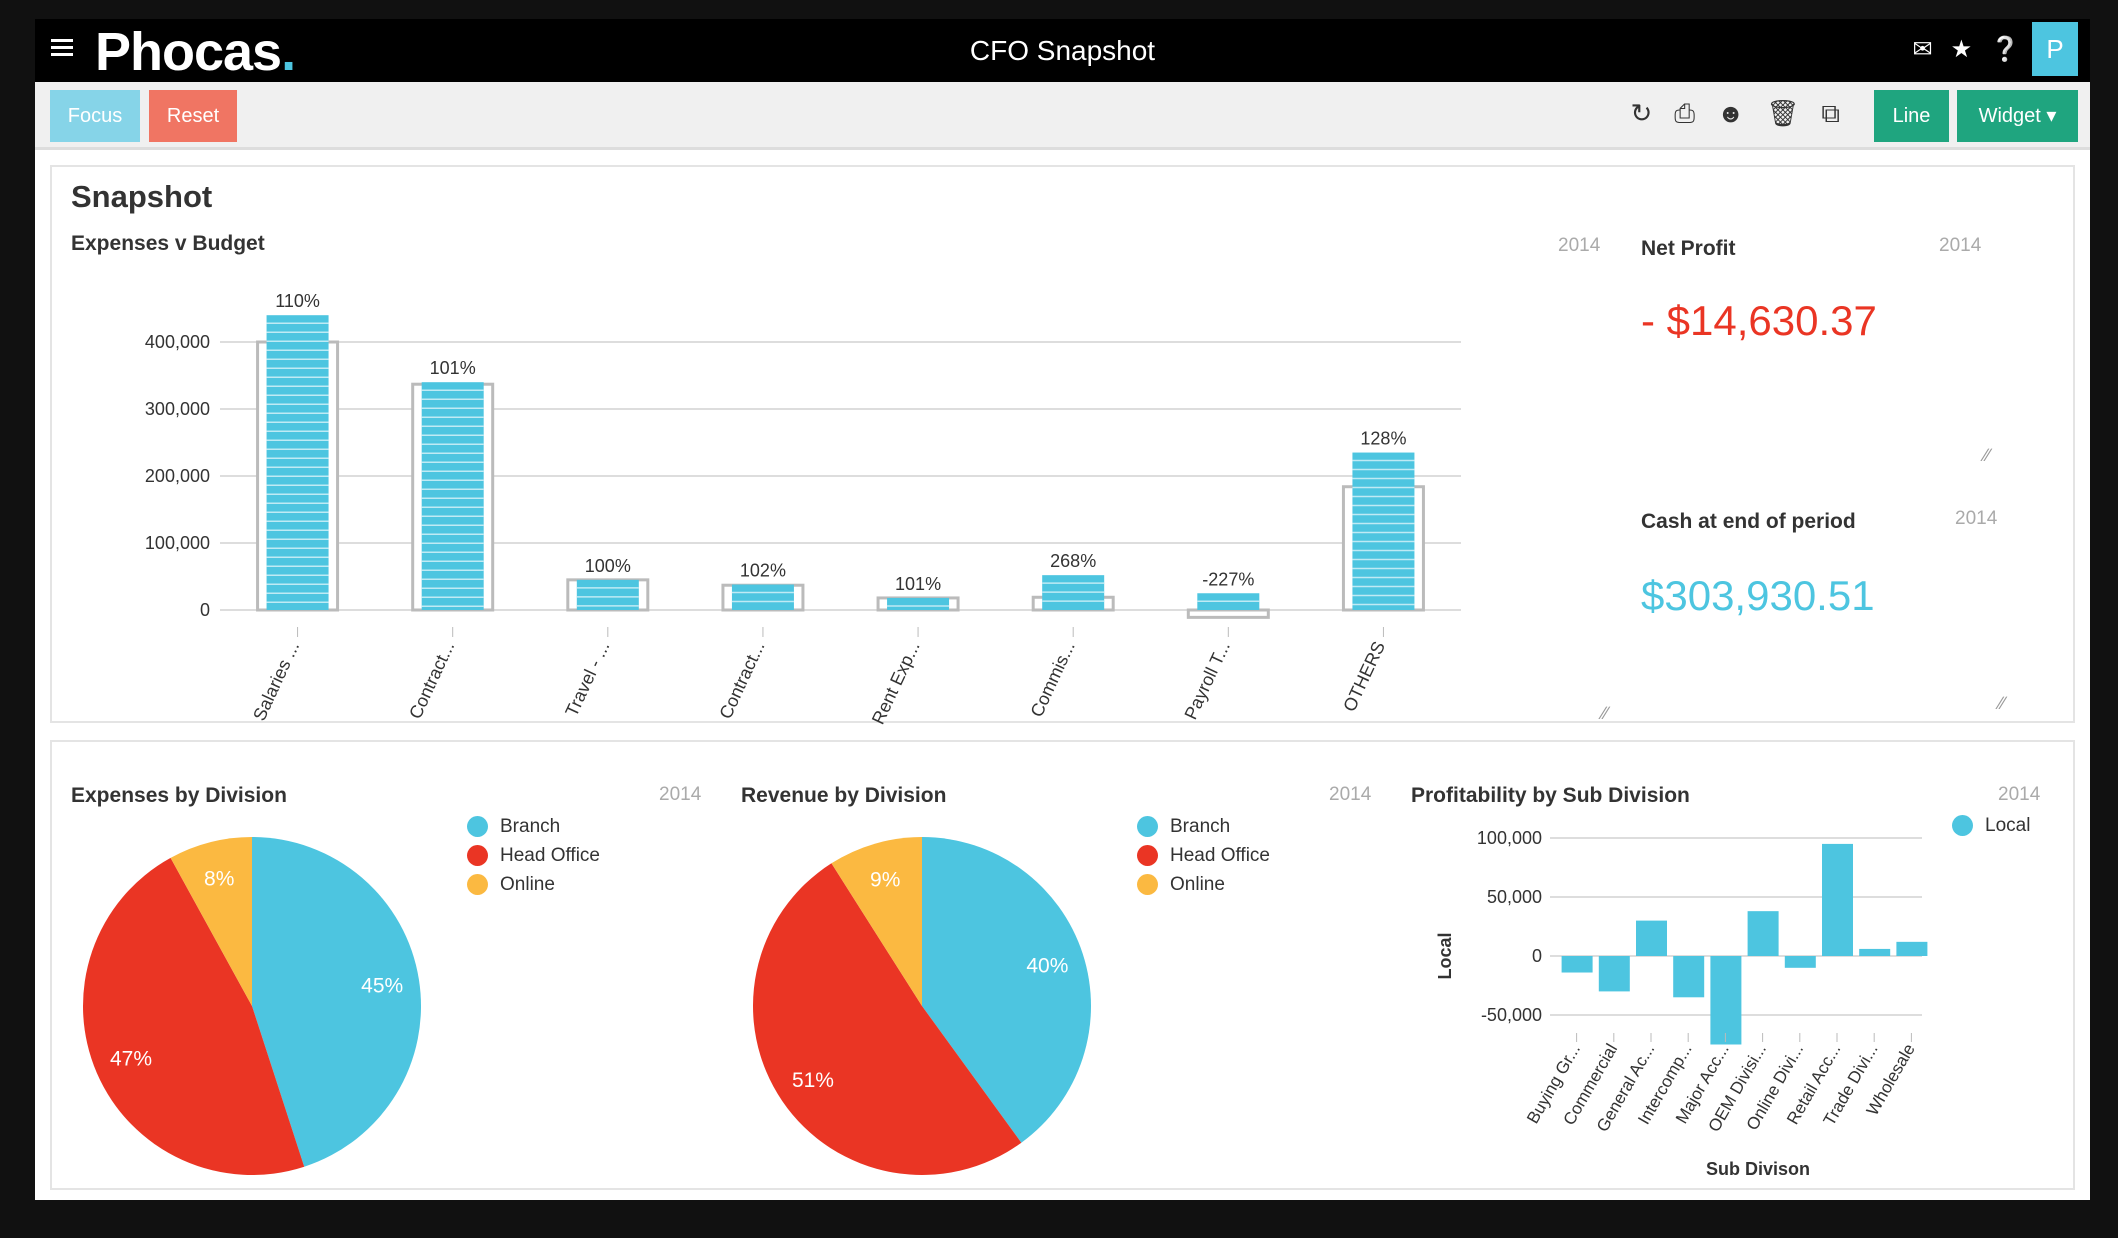  I want to click on avatar: P, so click(2055, 49).